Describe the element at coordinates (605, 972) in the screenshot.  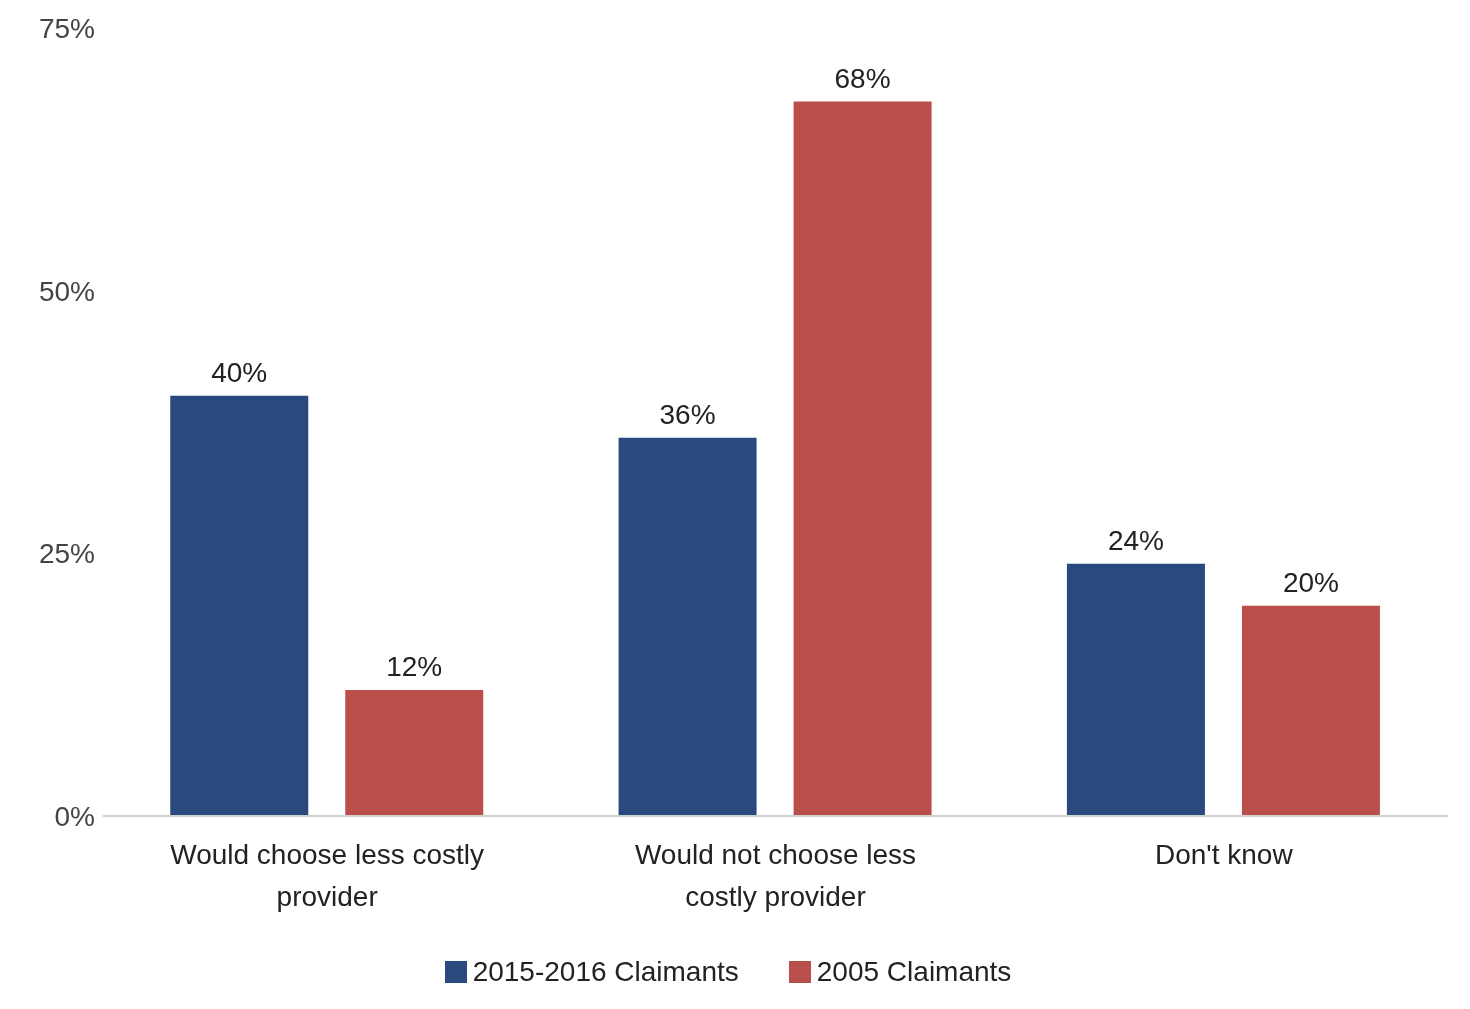
I see `legend-label: 2015-2016 Claimants` at that location.